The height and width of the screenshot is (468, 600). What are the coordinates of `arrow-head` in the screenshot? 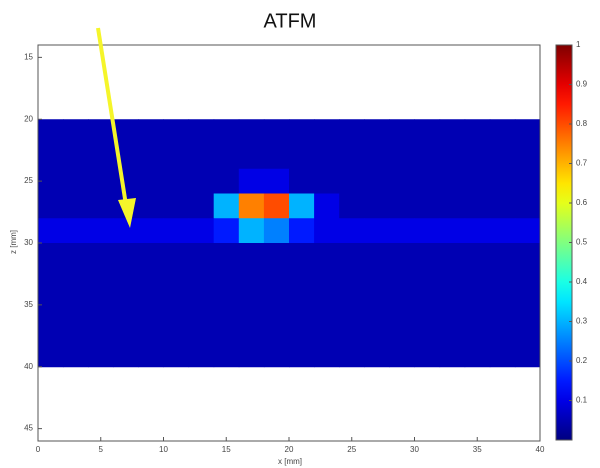 It's located at (127, 213).